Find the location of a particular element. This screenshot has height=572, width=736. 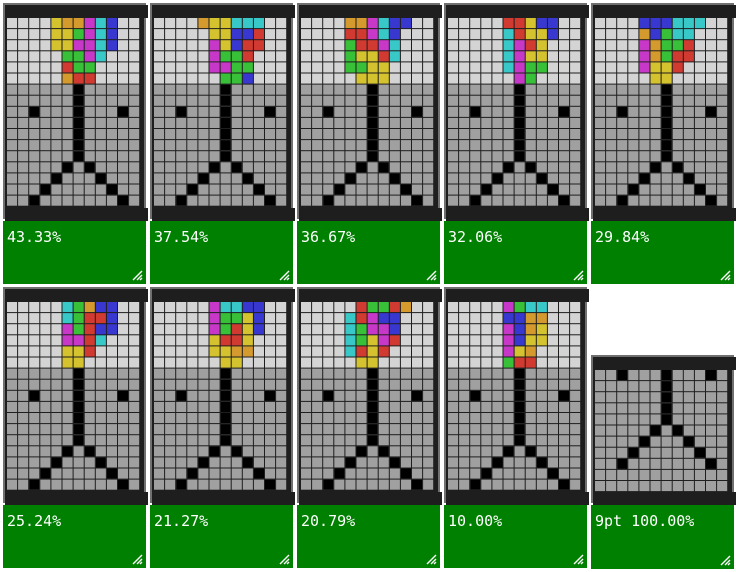

solution-card: 20.79% is located at coordinates (369, 427).